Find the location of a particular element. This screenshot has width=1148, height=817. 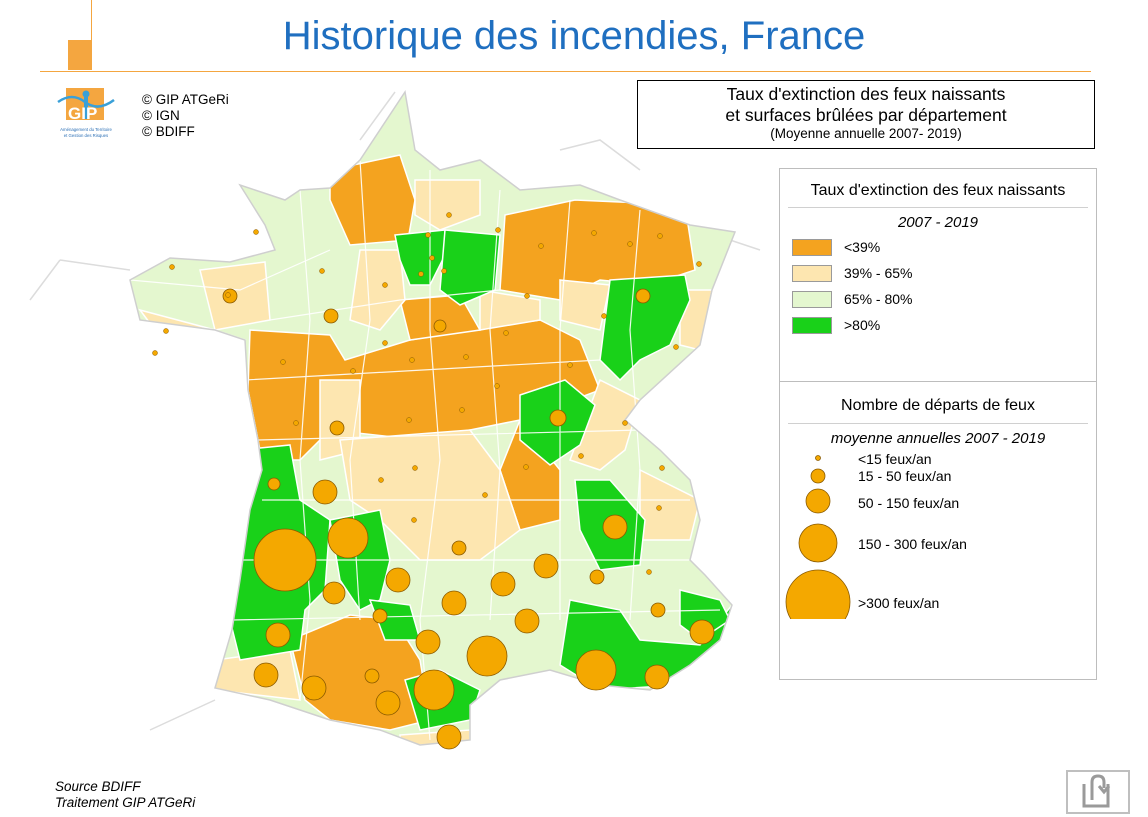

credit-line: © GIP ATGeRi is located at coordinates (185, 99).